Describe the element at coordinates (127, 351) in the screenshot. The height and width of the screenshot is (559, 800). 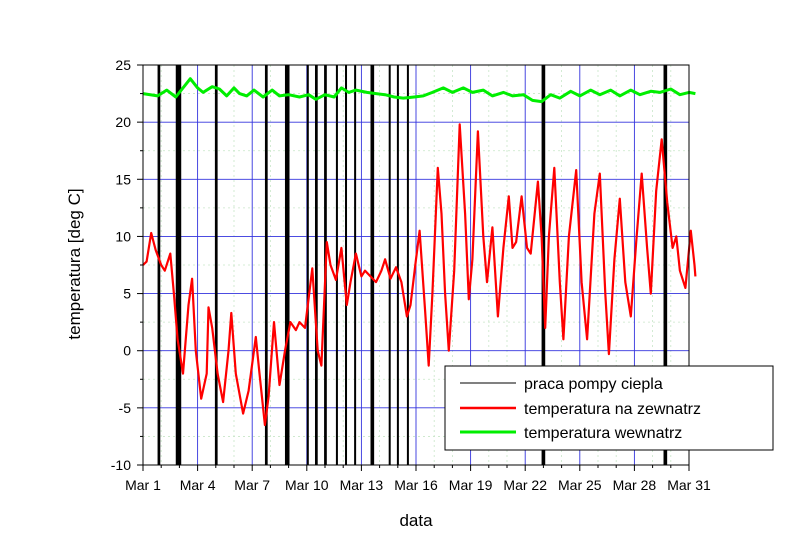
I see `y-tick-label: 0` at that location.